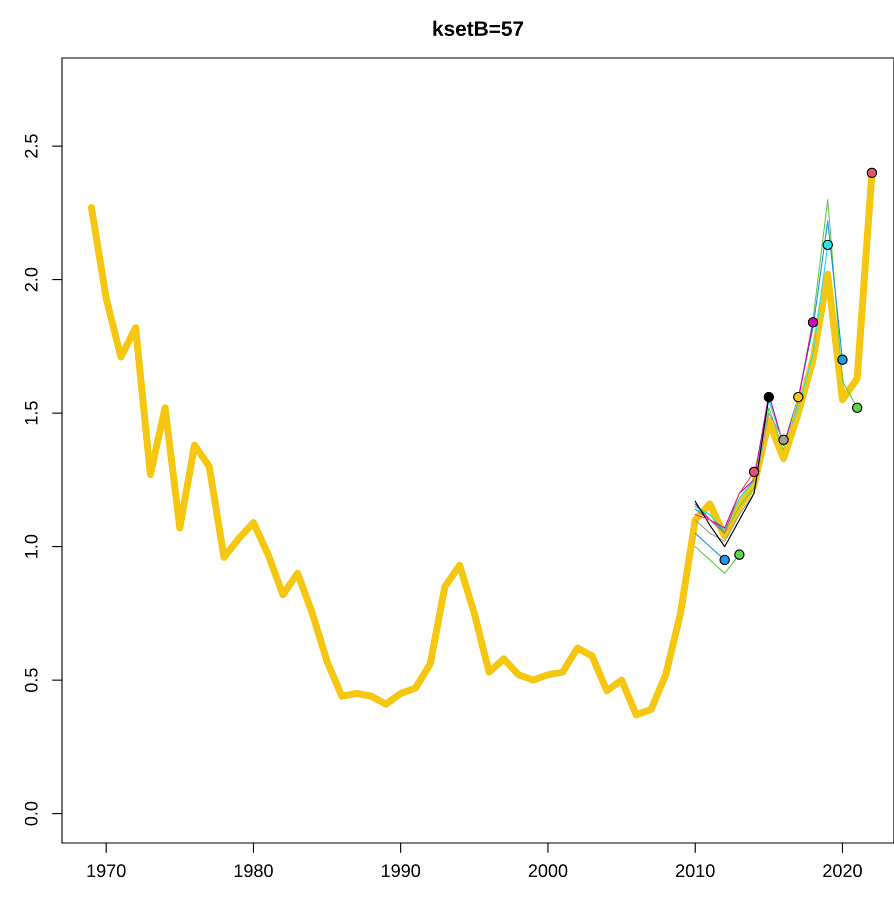 The image size is (894, 902). I want to click on y-tick-label: 0.5, so click(31, 680).